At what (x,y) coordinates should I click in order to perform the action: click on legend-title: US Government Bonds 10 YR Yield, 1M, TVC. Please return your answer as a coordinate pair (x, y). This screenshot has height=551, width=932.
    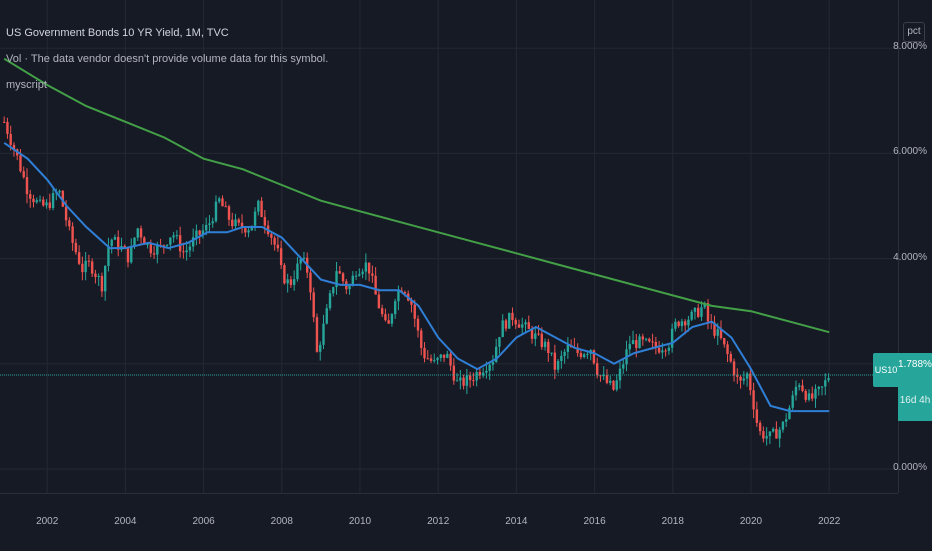
    Looking at the image, I should click on (117, 33).